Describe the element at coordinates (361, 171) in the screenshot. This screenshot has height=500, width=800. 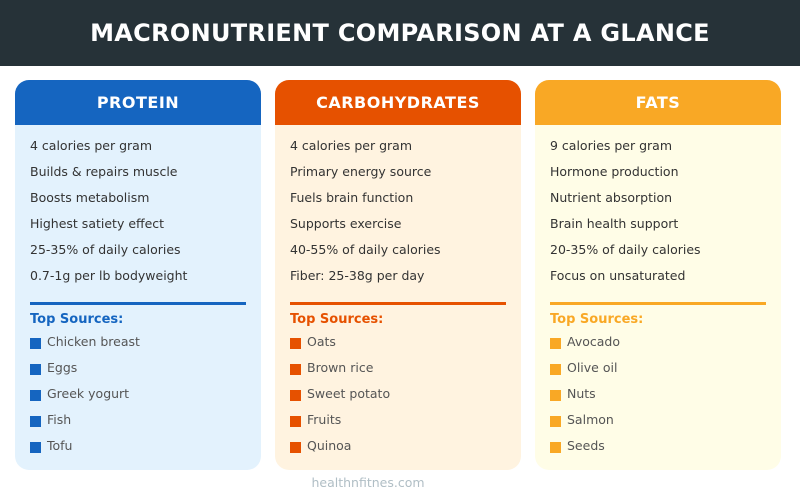
I see `fact-item: Primary energy source` at that location.